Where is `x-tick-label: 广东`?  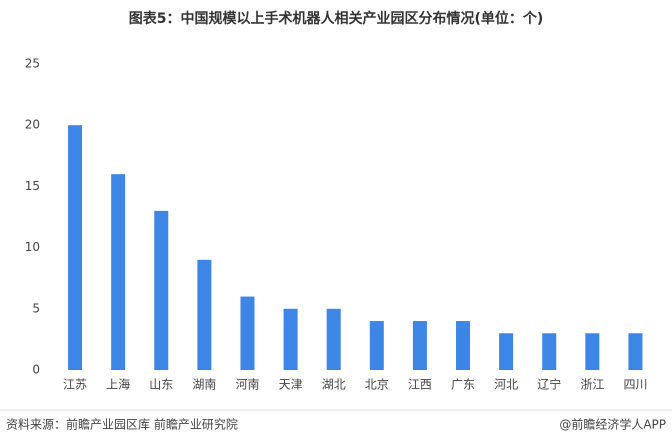 x-tick-label: 广东 is located at coordinates (463, 385).